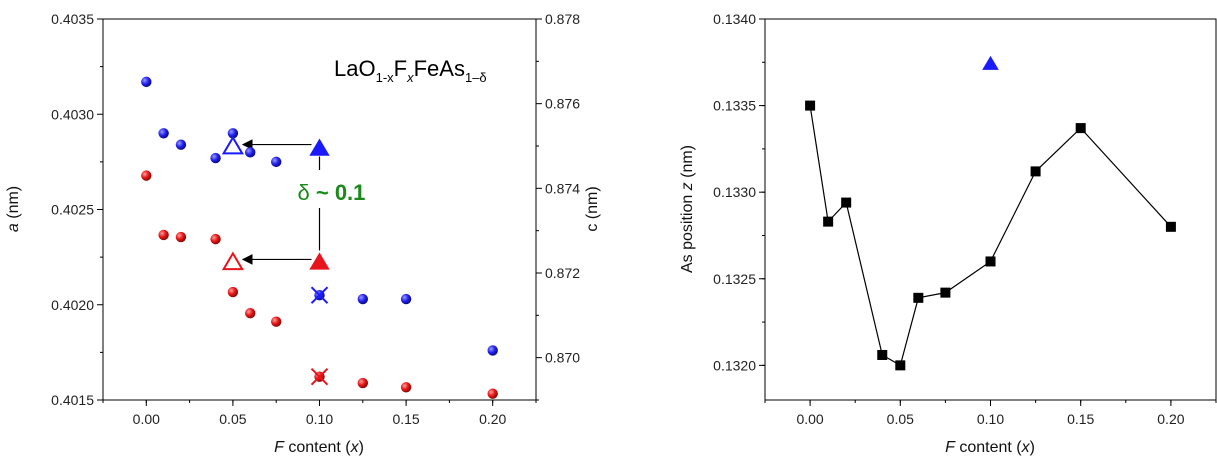 This screenshot has width=1217, height=463. I want to click on y-tick-label: 0.1330, so click(734, 192).